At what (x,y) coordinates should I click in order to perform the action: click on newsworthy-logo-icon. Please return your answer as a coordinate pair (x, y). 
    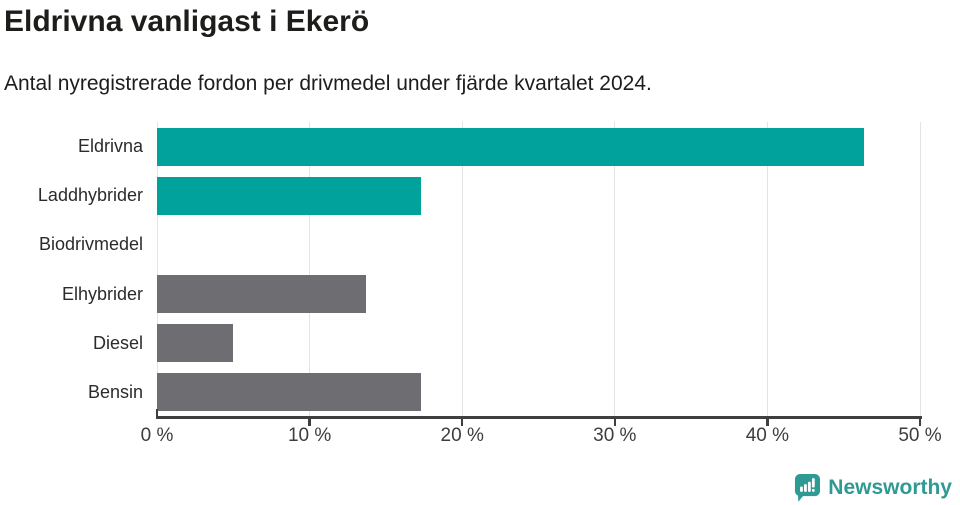
    Looking at the image, I should click on (808, 488).